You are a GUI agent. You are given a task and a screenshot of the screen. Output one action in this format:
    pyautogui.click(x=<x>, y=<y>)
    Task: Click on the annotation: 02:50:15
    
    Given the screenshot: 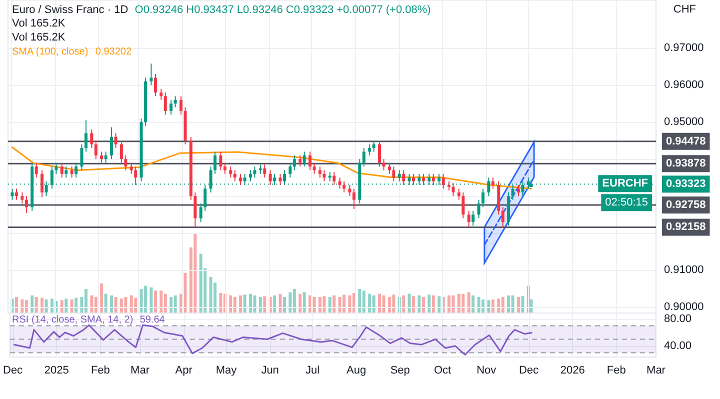 What is the action you would take?
    pyautogui.click(x=626, y=202)
    